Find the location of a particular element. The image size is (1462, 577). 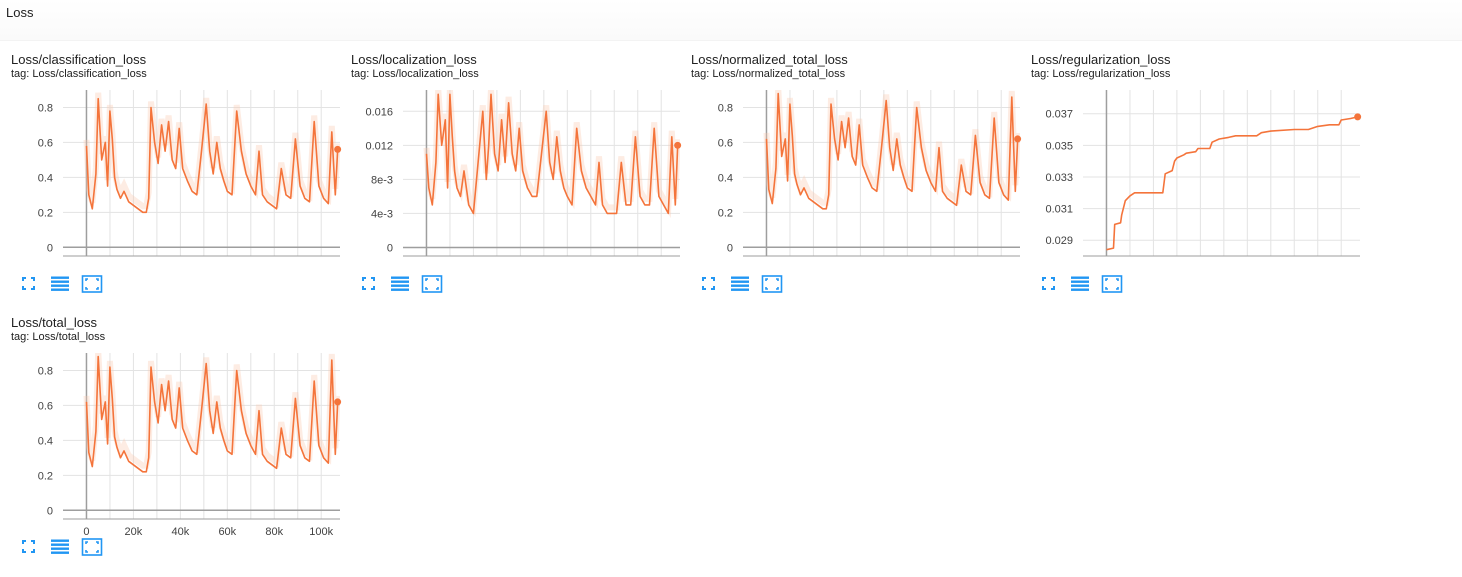

chart-card-regularization-loss: Loss/regularization_loss tag is located at coordinates (1201, 182).